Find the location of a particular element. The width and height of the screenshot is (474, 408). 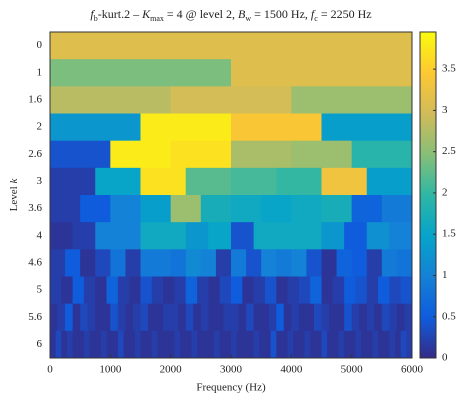

colorbar is located at coordinates (428, 195).